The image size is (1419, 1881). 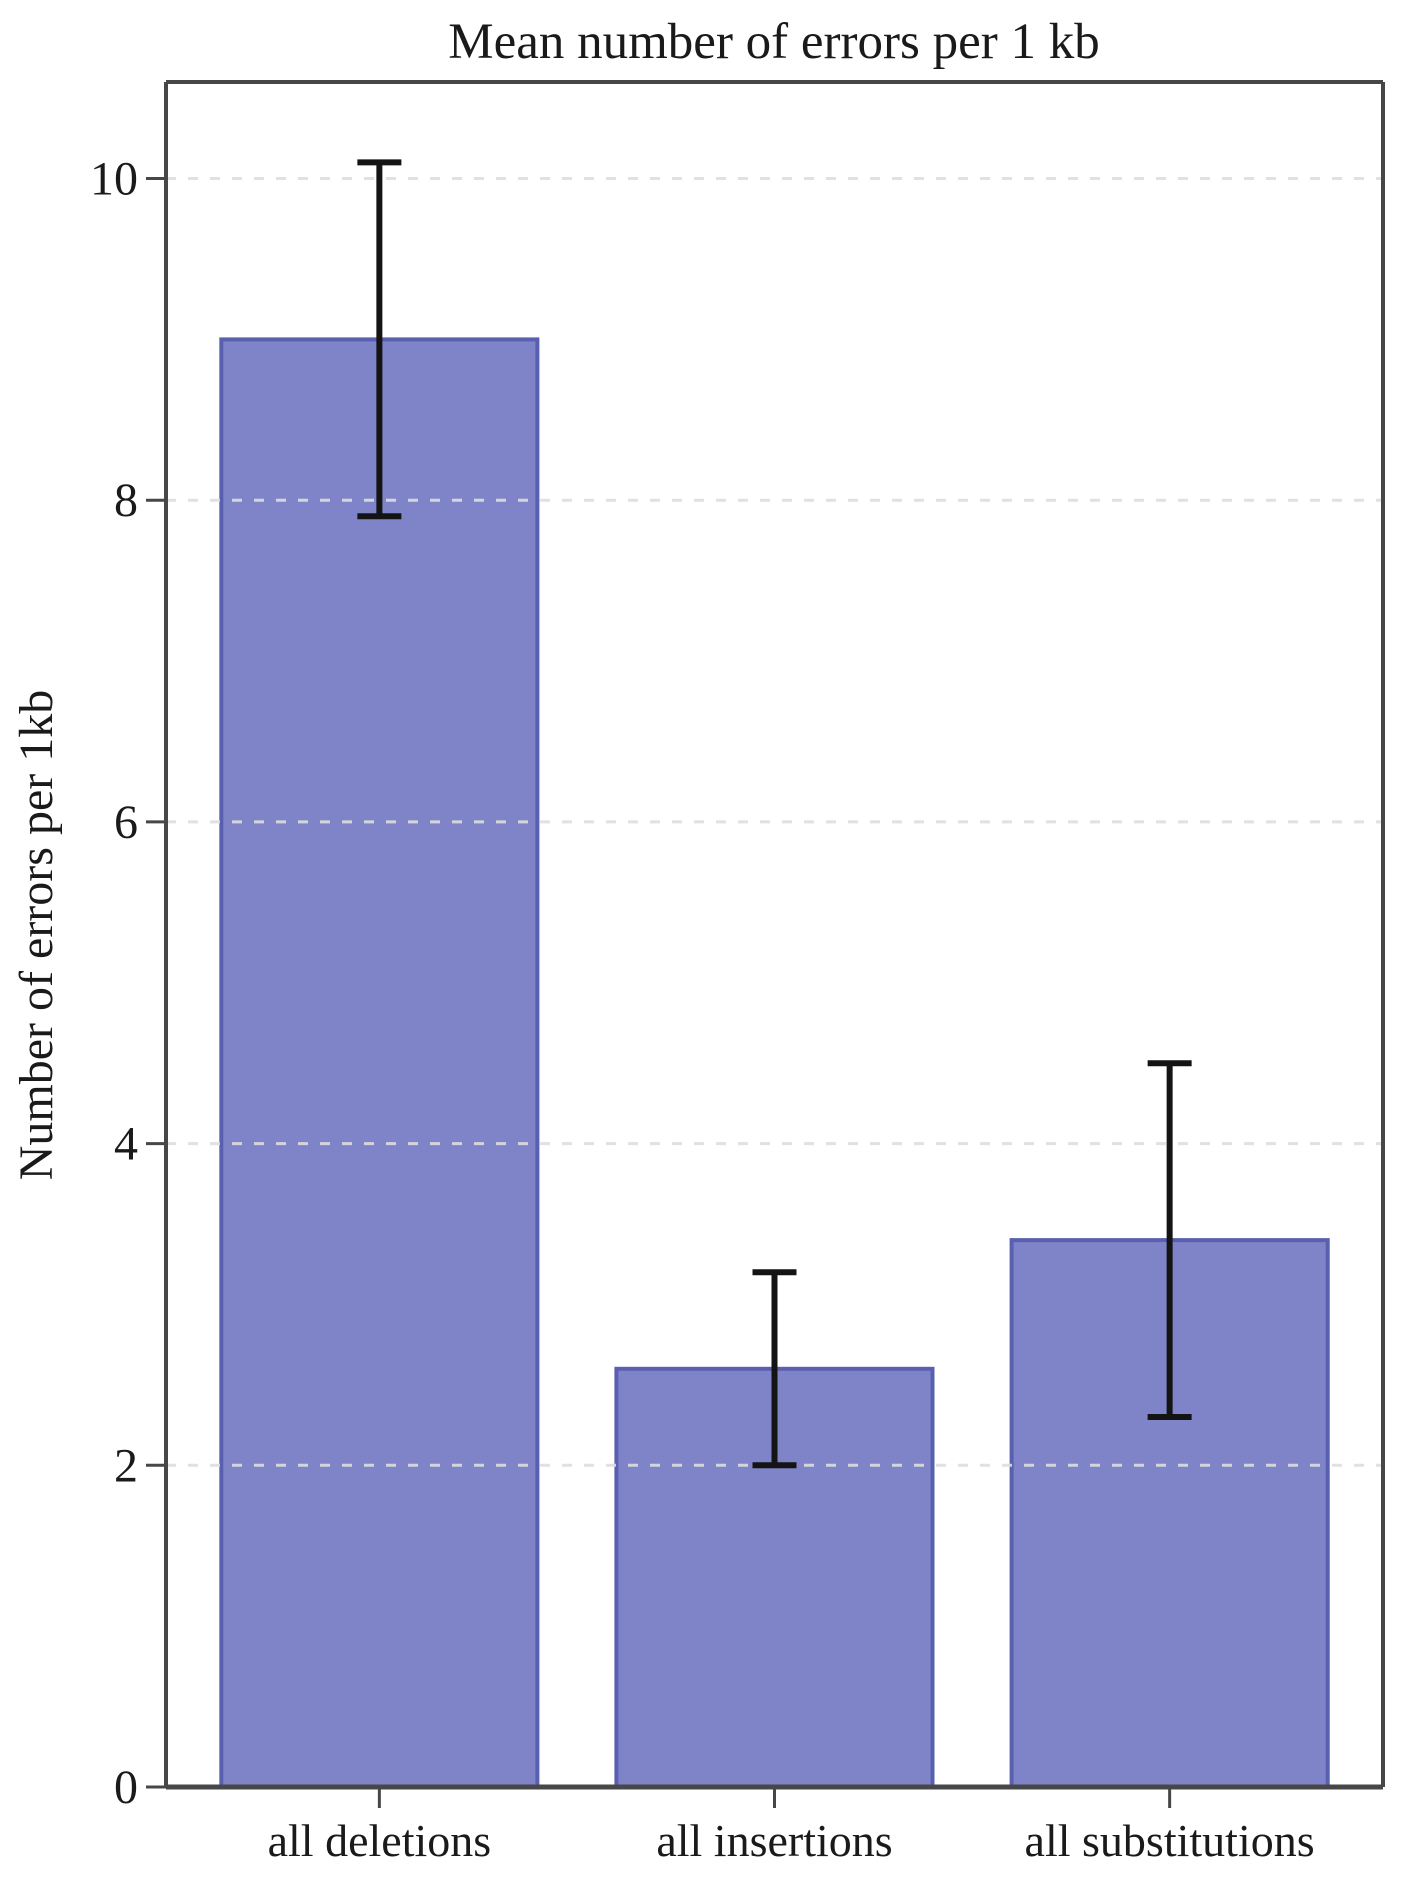 What do you see at coordinates (126, 1465) in the screenshot?
I see `y-tick-label-2: 2` at bounding box center [126, 1465].